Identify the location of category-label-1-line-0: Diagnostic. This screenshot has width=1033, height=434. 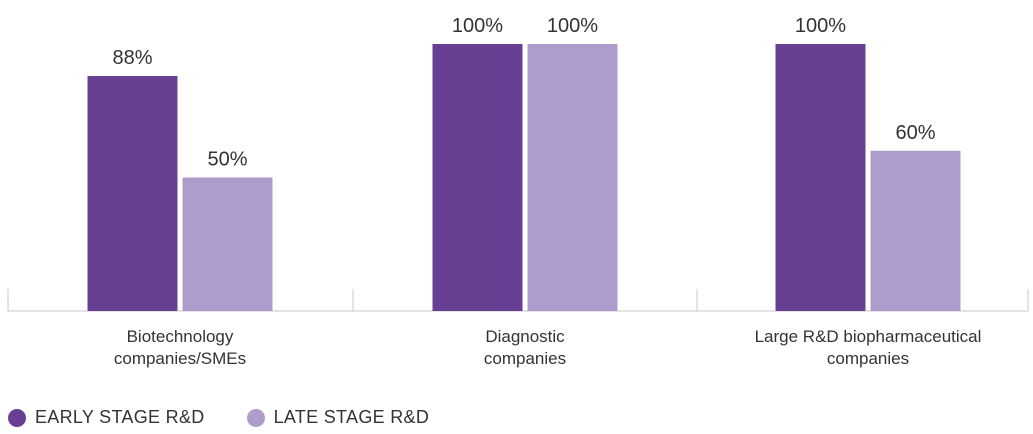
(525, 336).